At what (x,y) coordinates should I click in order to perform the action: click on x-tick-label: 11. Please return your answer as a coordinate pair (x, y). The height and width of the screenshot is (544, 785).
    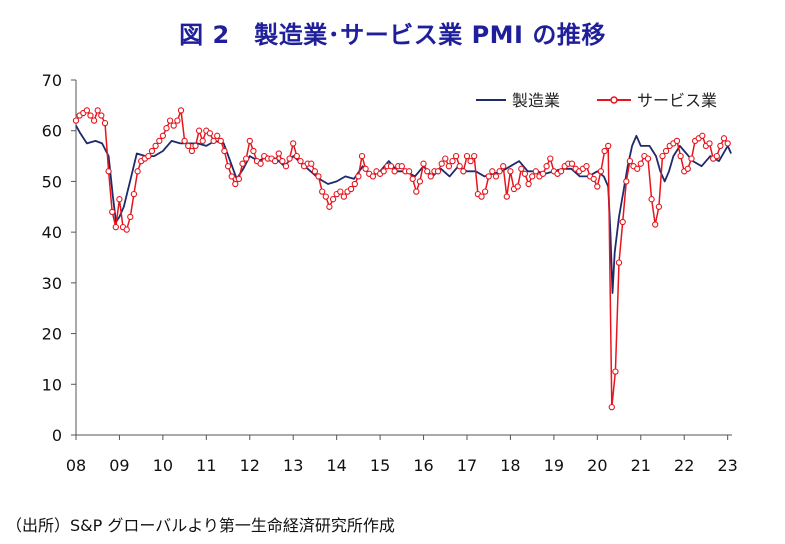
    Looking at the image, I should click on (206, 465).